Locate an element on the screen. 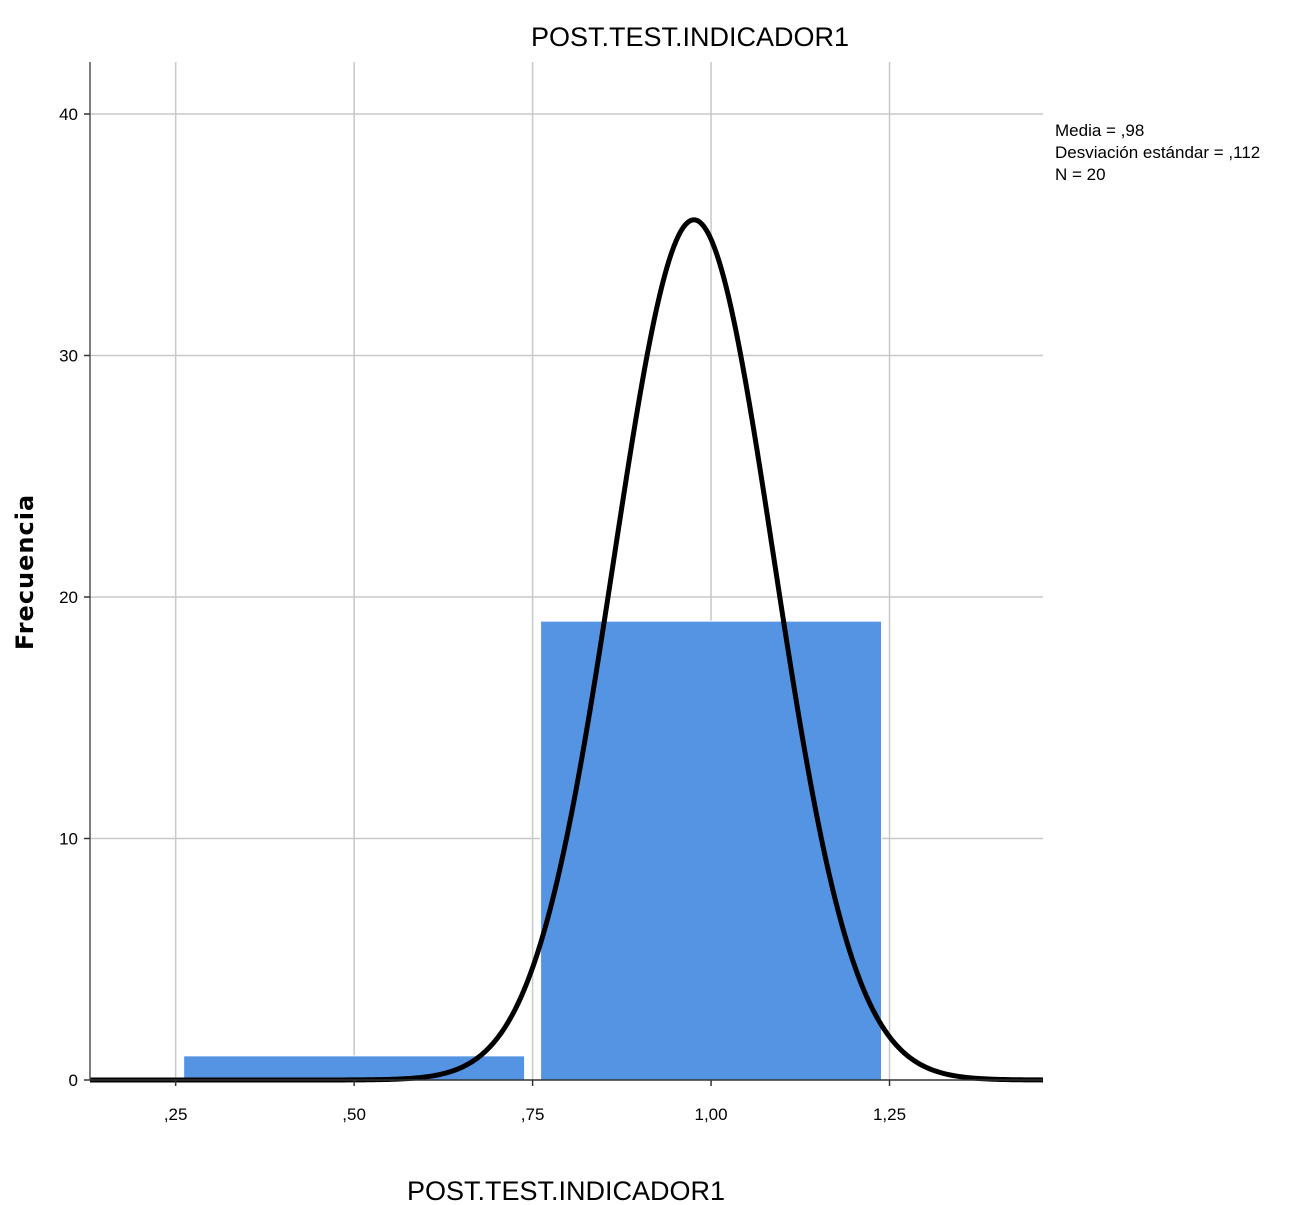 The height and width of the screenshot is (1205, 1294). y-axis-label: Frecuencia is located at coordinates (25, 572).